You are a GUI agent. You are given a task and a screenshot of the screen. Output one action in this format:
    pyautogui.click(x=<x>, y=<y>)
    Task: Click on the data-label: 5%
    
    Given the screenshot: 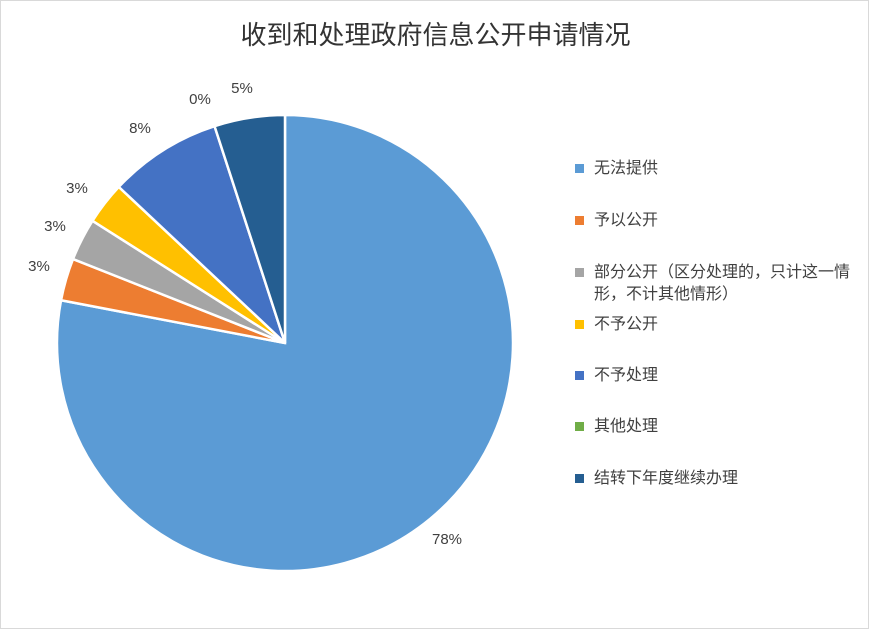 What is the action you would take?
    pyautogui.click(x=242, y=88)
    